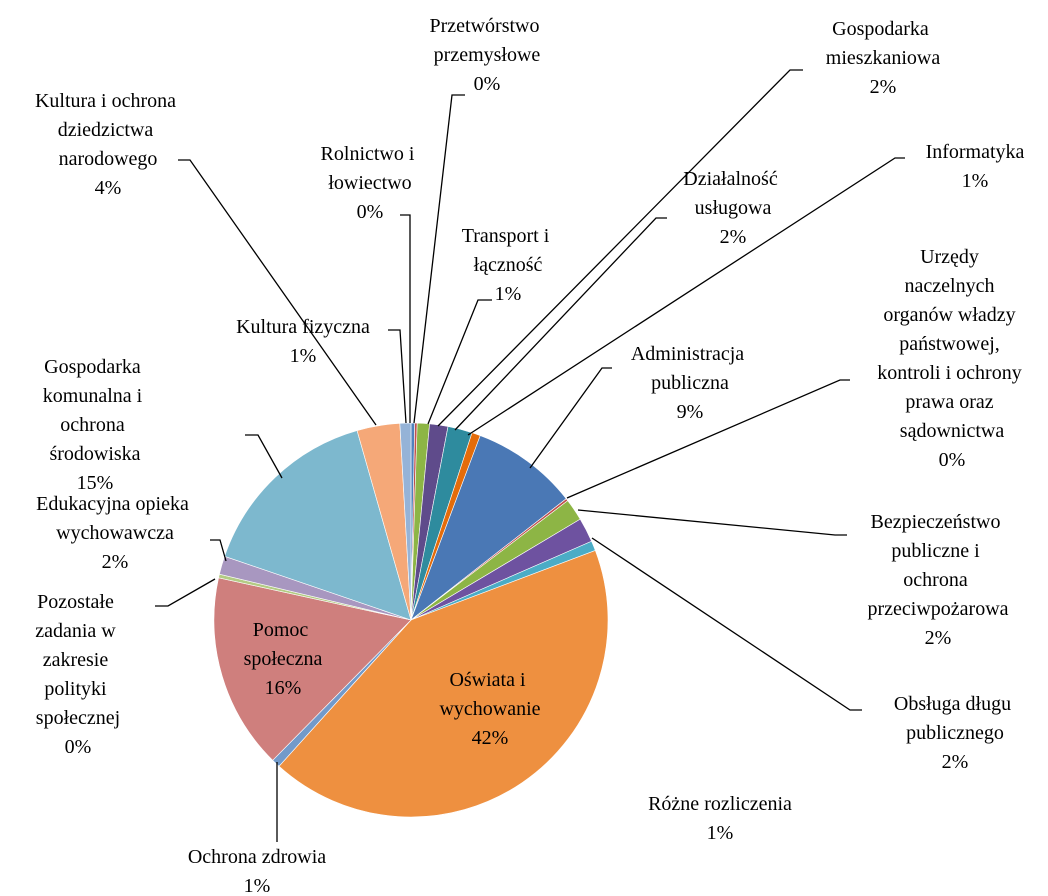 This screenshot has width=1048, height=896. Describe the element at coordinates (952, 257) in the screenshot. I see `label-line: Urzędy` at that location.